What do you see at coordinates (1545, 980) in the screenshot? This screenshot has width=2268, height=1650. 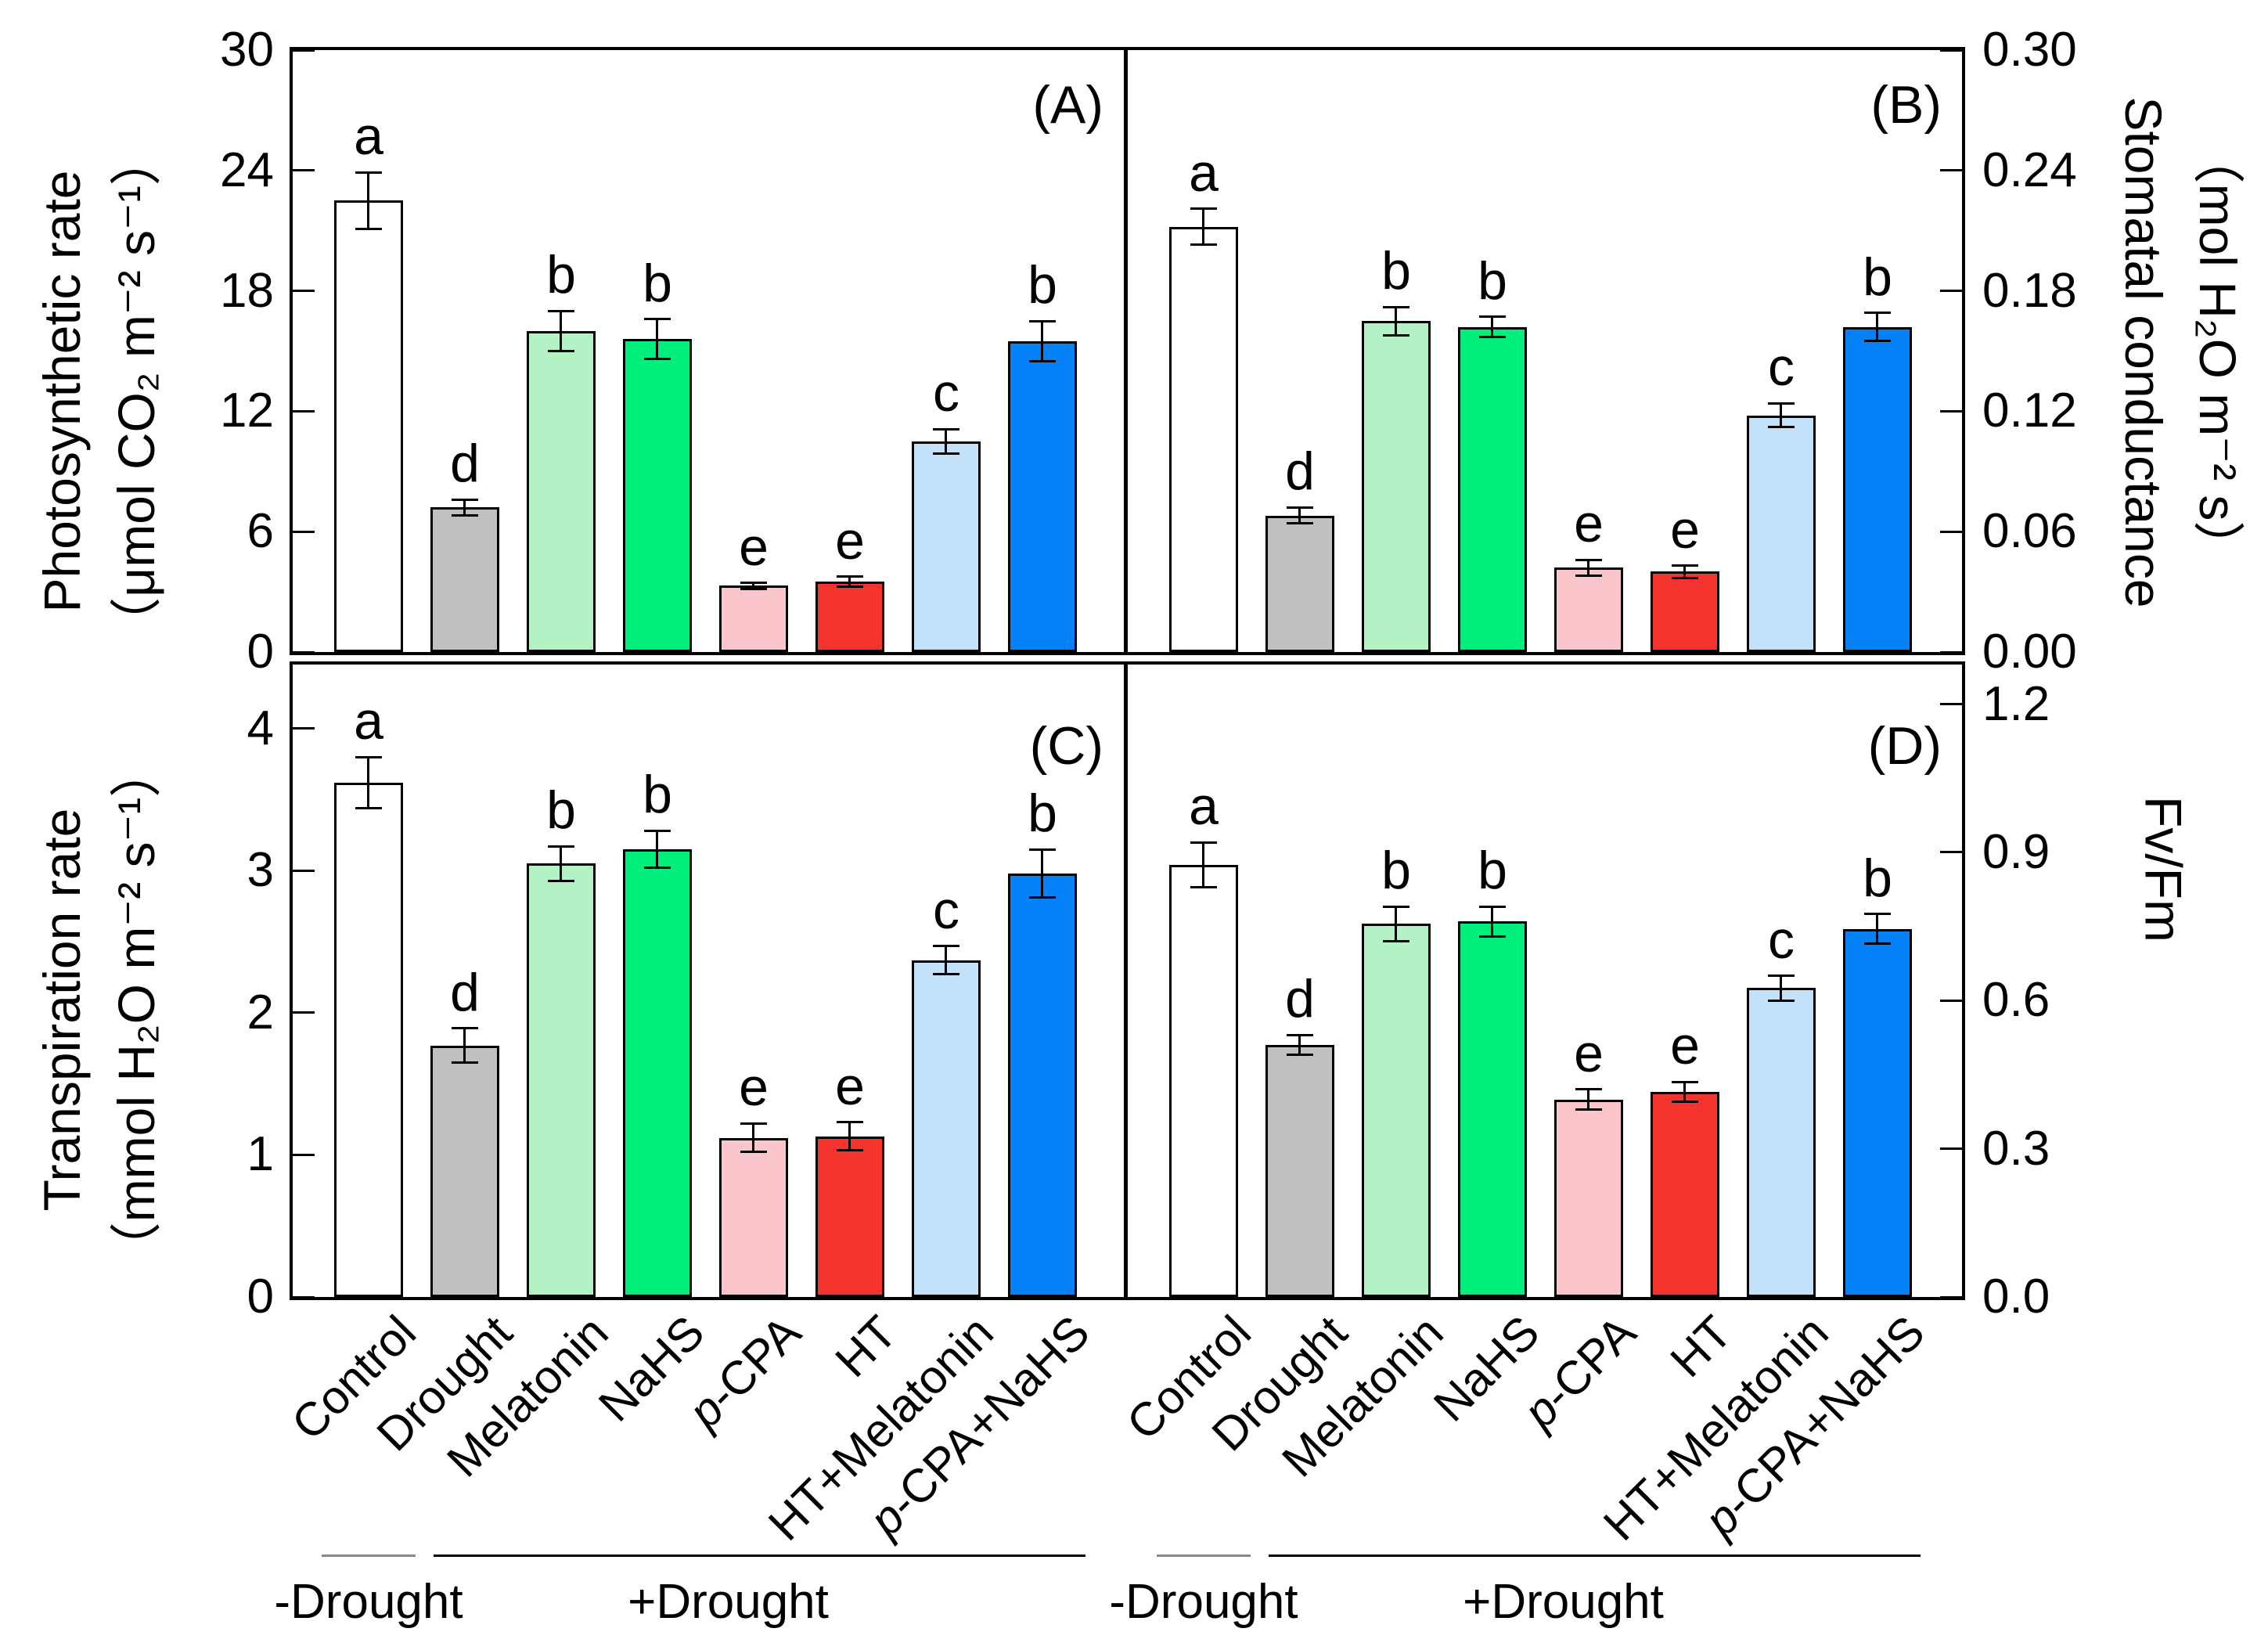 I see `panel-d-fvfm: (D) a d b b e e c b` at bounding box center [1545, 980].